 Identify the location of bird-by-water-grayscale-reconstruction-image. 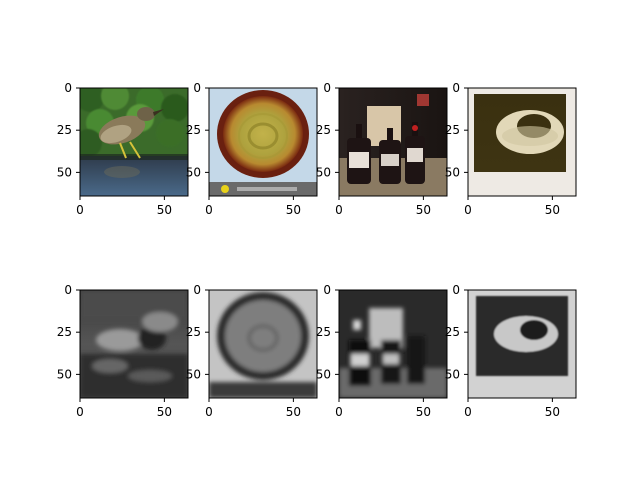
(134, 344).